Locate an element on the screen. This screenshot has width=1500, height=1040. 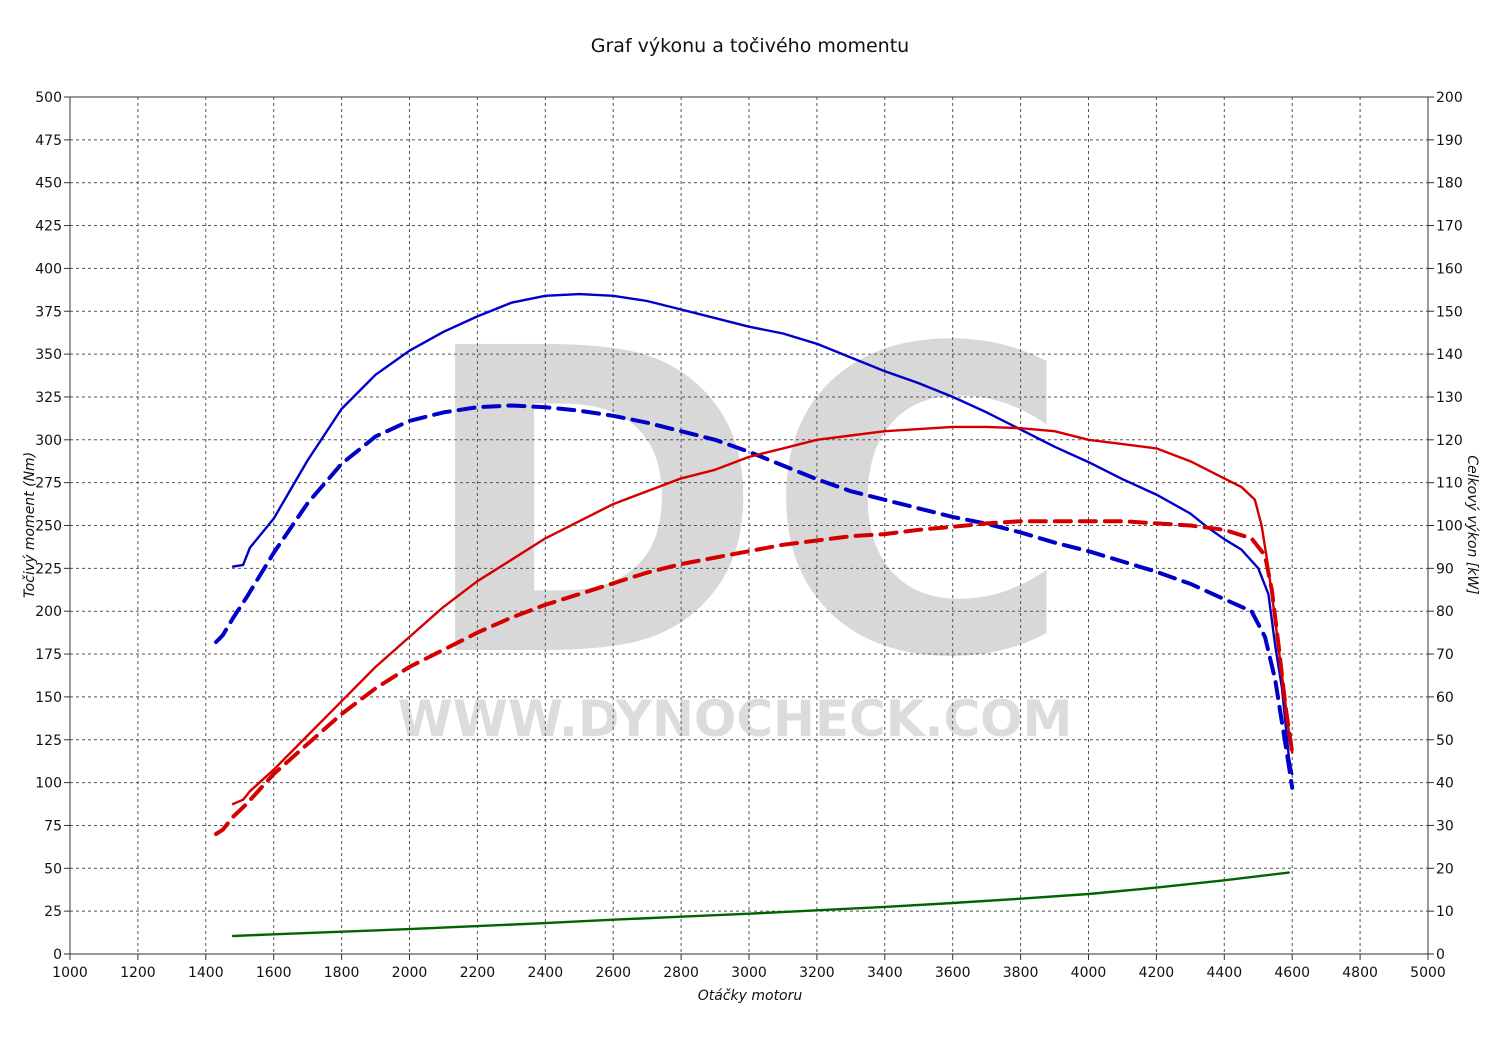
y-right-tick-label: 160 is located at coordinates (1449, 269).